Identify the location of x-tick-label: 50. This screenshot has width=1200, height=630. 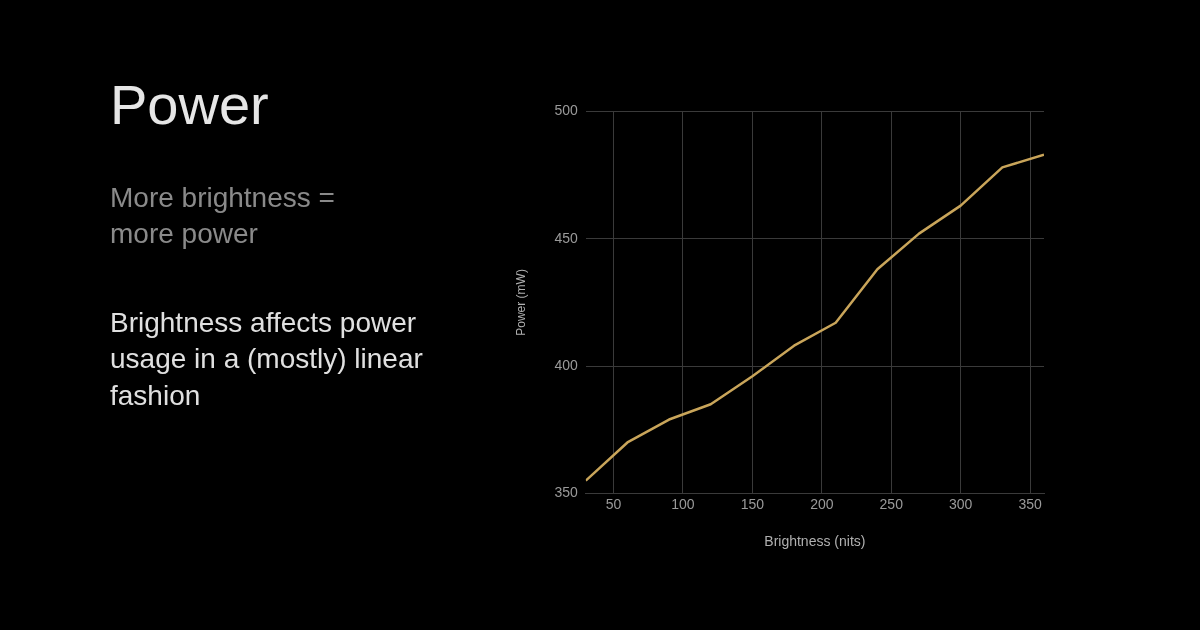
(613, 503).